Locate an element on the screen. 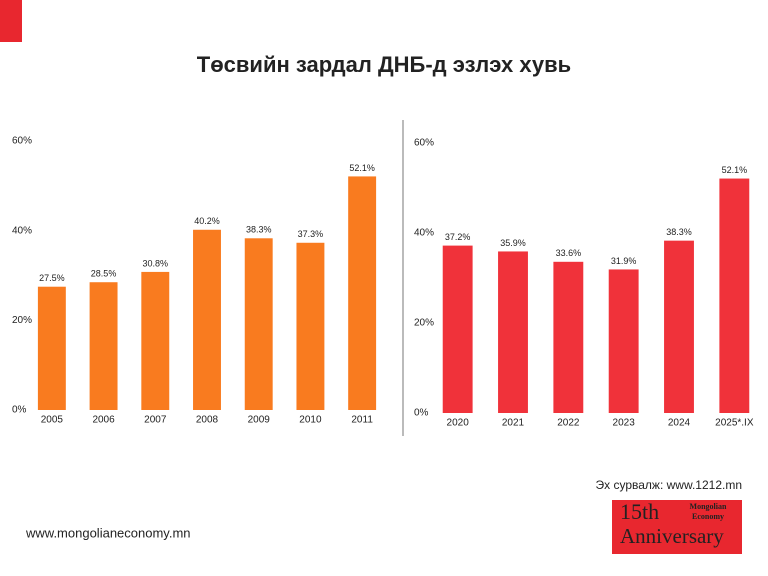 The width and height of the screenshot is (768, 576). x-tick-label: 2009 is located at coordinates (259, 420).